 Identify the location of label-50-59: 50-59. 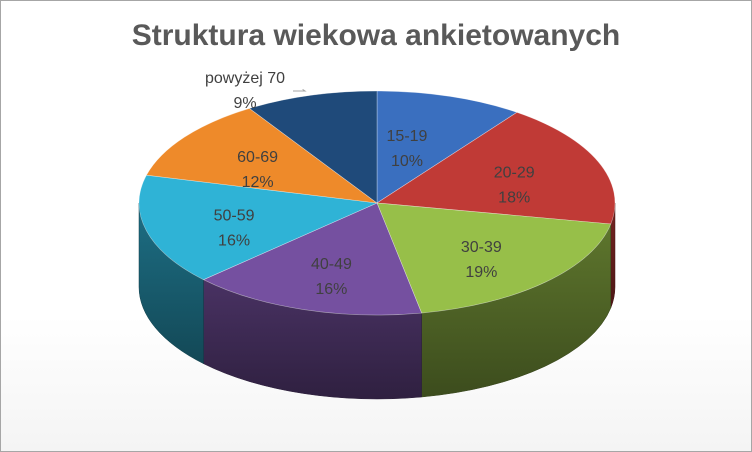
(234, 215).